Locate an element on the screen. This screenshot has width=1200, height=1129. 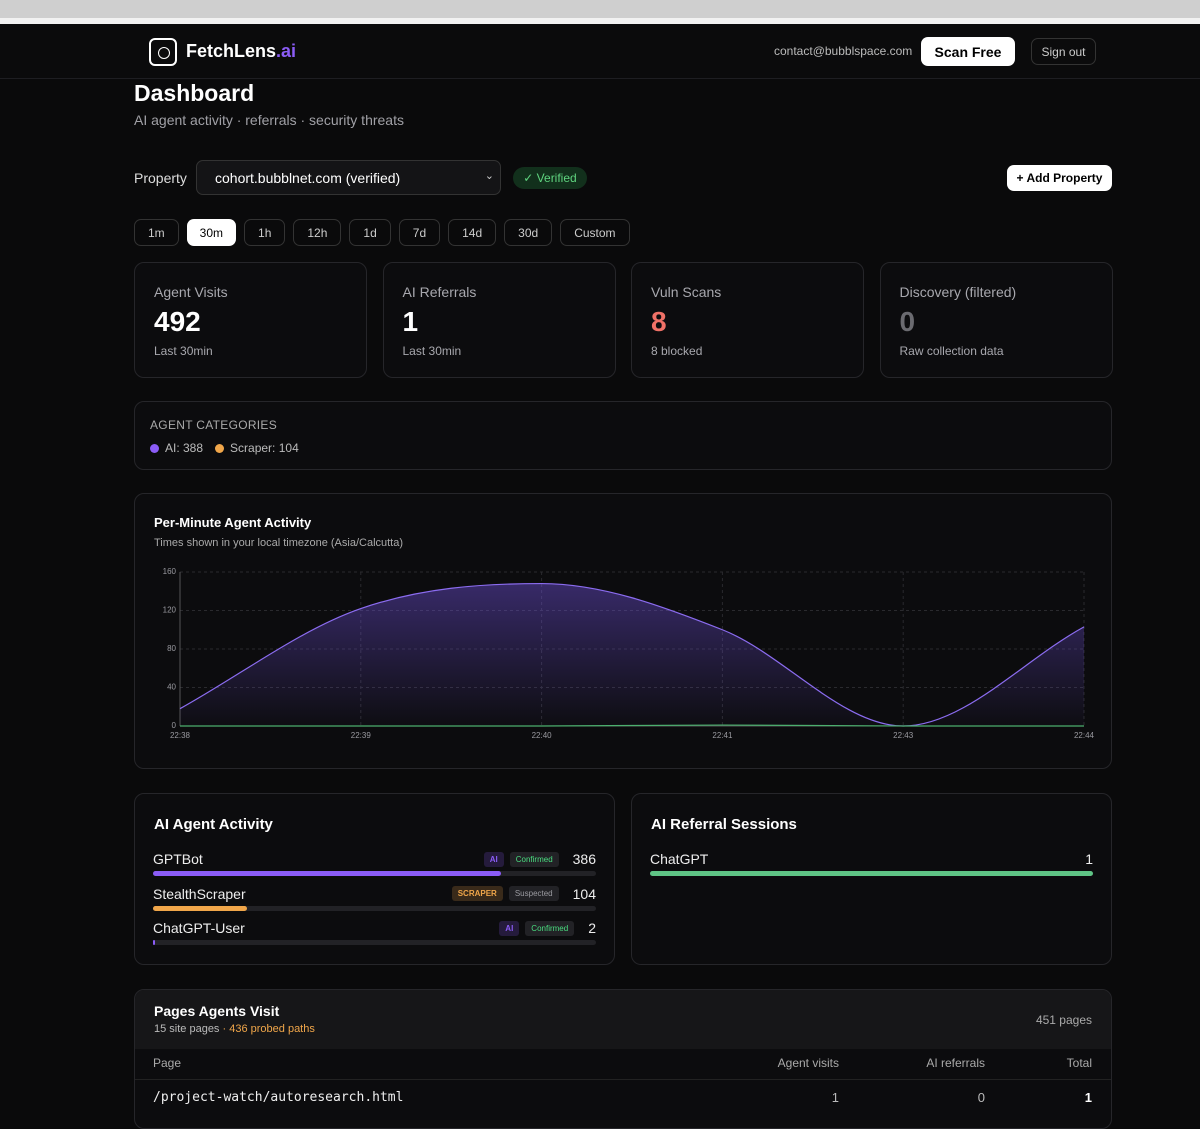
property-select: cohort.bubblnet.com (verified) ⌄ is located at coordinates (348, 177).